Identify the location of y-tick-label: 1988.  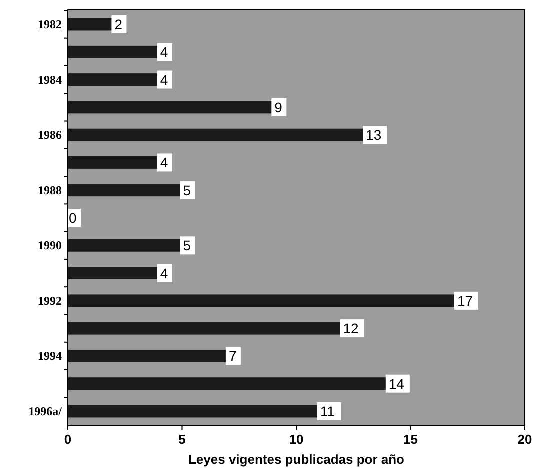
(50, 190).